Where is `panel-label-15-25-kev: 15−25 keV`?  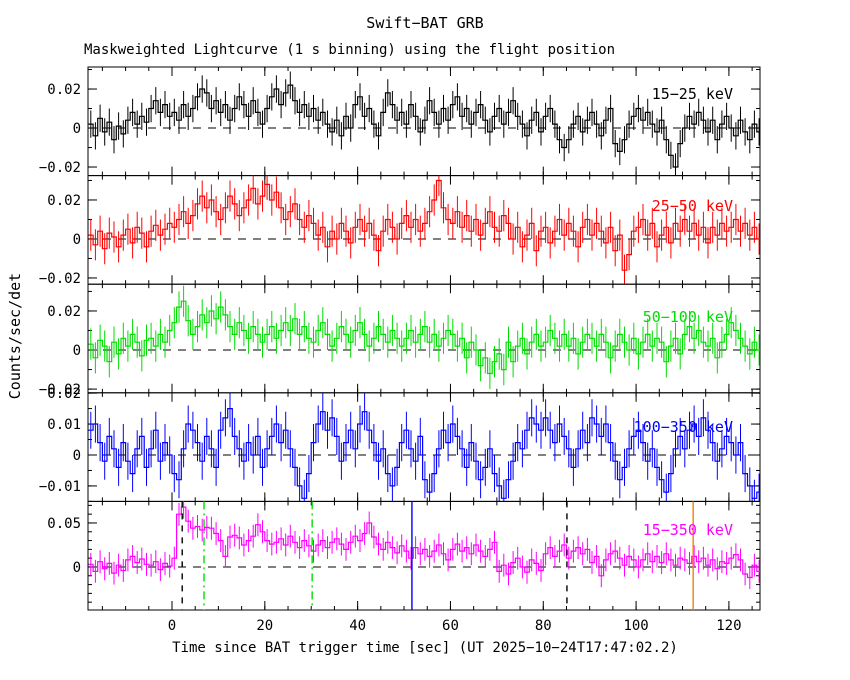
panel-label-15-25-kev: 15−25 keV is located at coordinates (692, 94).